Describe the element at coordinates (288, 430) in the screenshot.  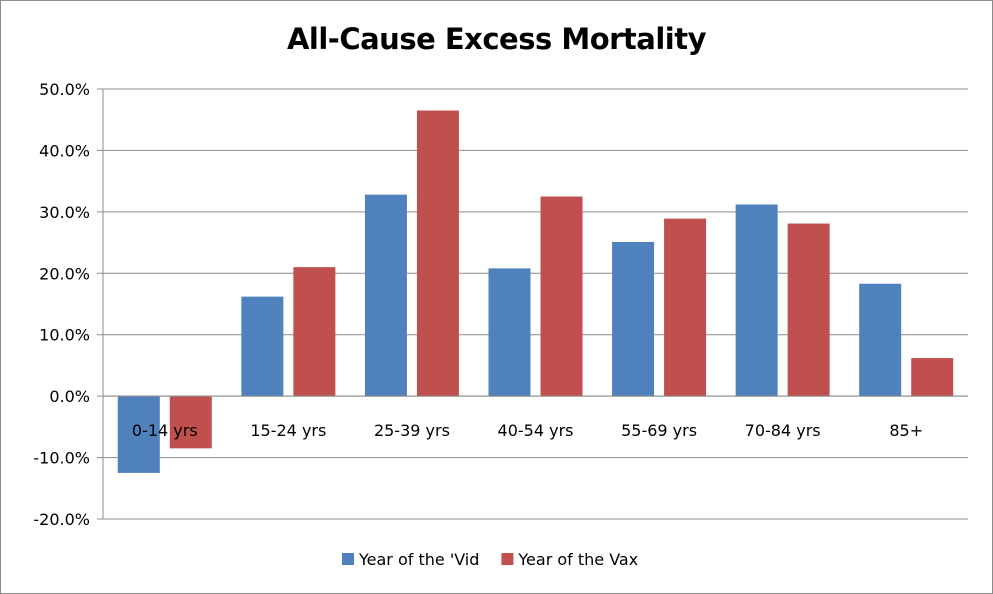
I see `x-tick-label: 15-24 yrs` at that location.